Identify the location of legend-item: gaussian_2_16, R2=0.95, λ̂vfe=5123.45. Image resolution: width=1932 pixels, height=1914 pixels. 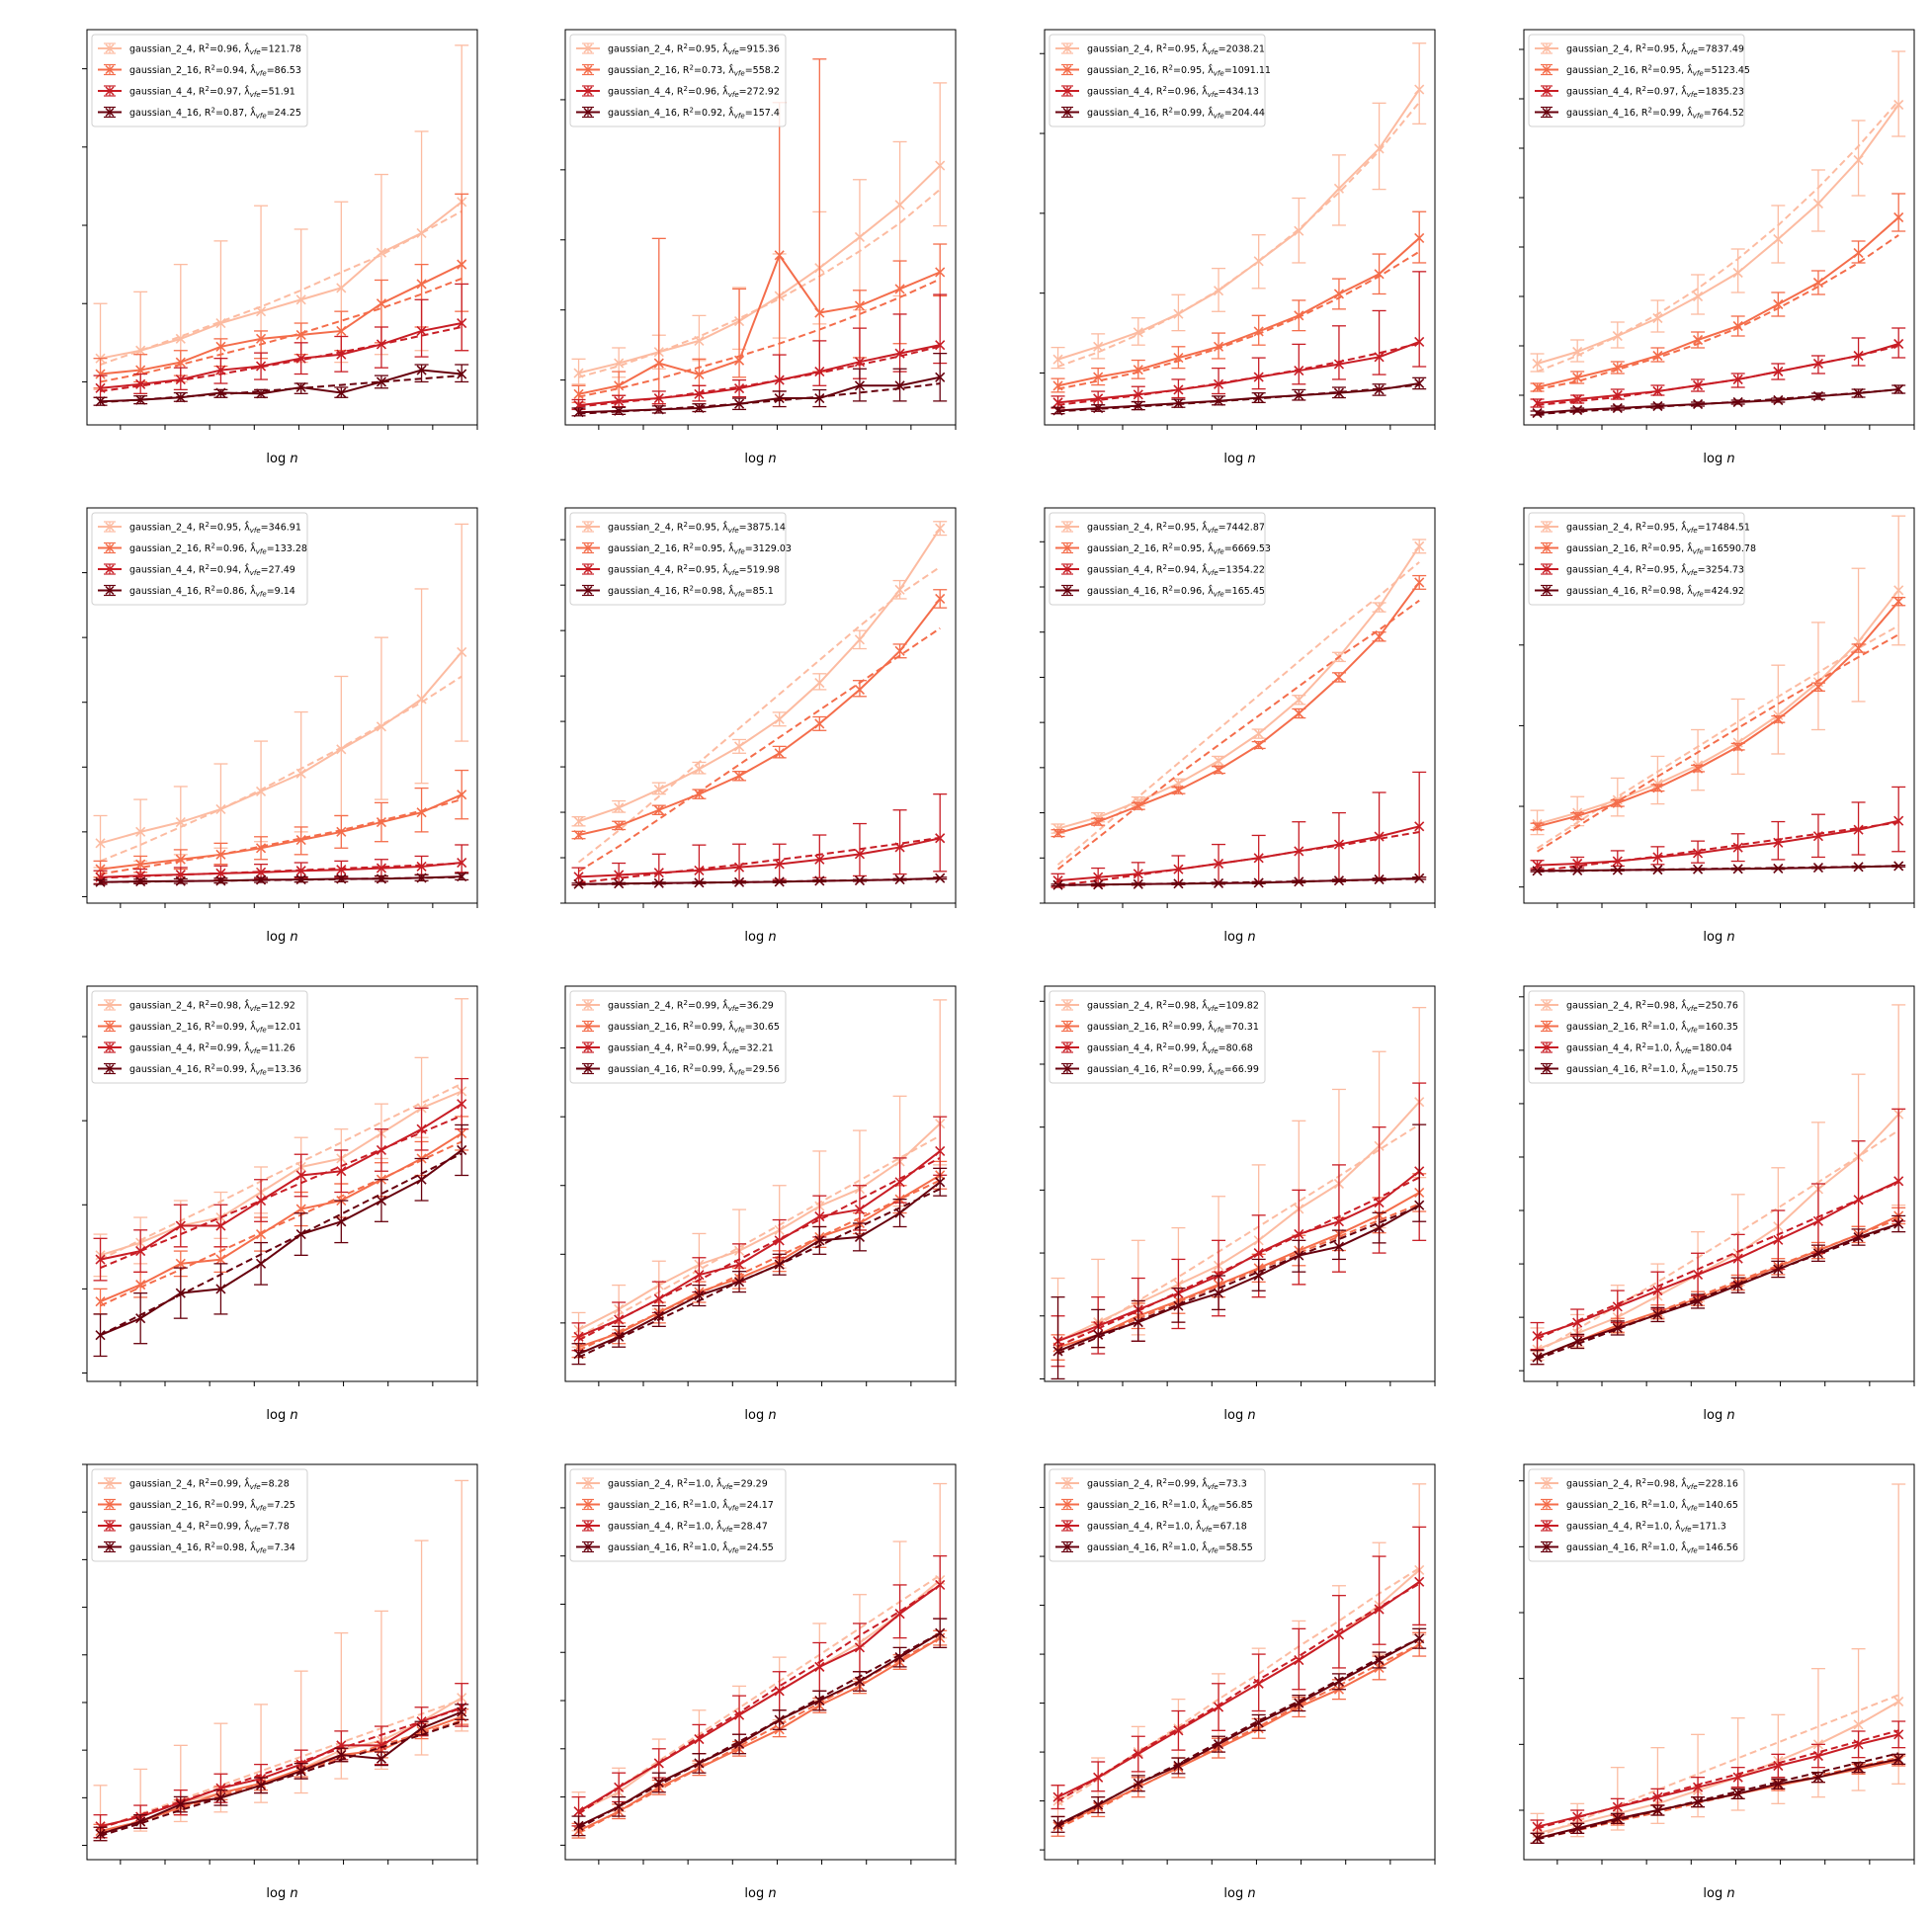
(1642, 70).